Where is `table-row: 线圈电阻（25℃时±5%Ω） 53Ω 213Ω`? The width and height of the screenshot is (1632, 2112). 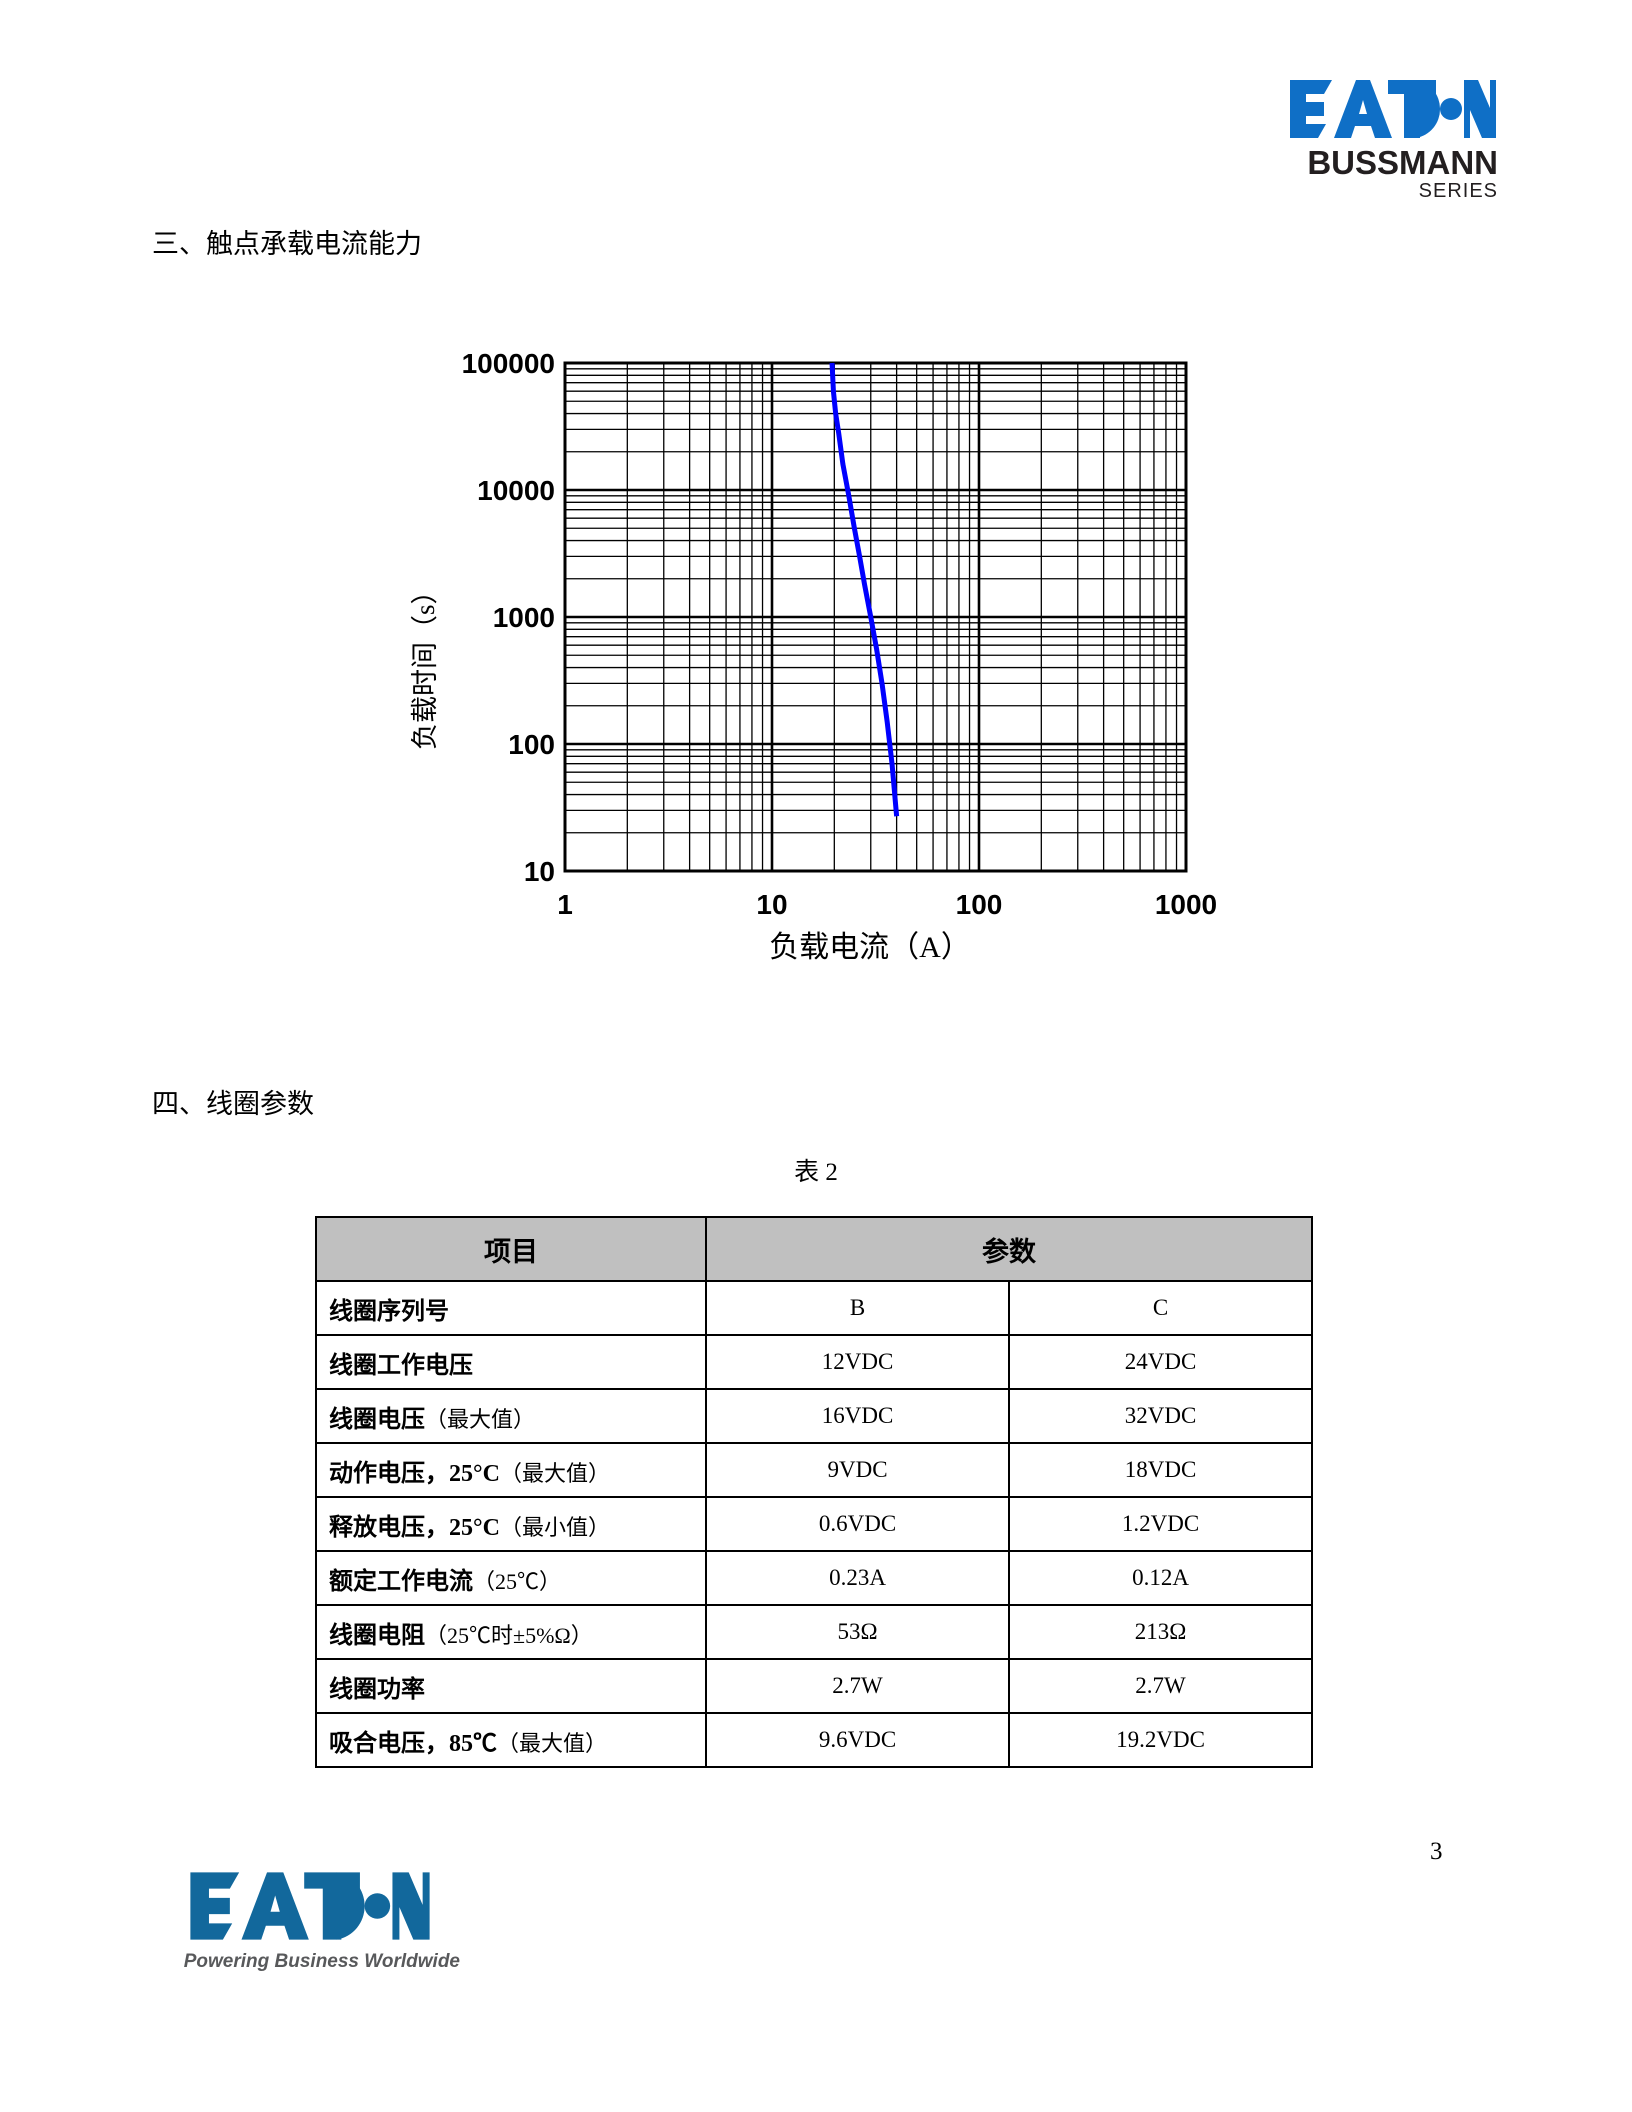 table-row: 线圈电阻（25℃时±5%Ω） 53Ω 213Ω is located at coordinates (814, 1632).